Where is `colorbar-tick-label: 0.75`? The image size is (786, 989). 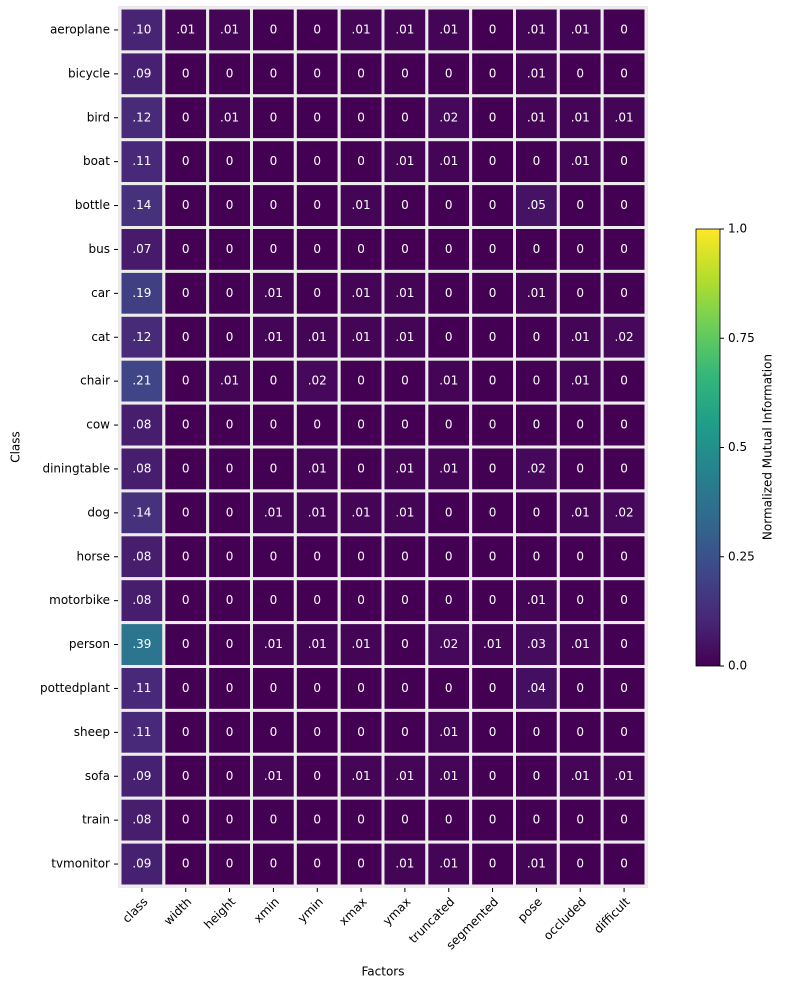 colorbar-tick-label: 0.75 is located at coordinates (741, 338).